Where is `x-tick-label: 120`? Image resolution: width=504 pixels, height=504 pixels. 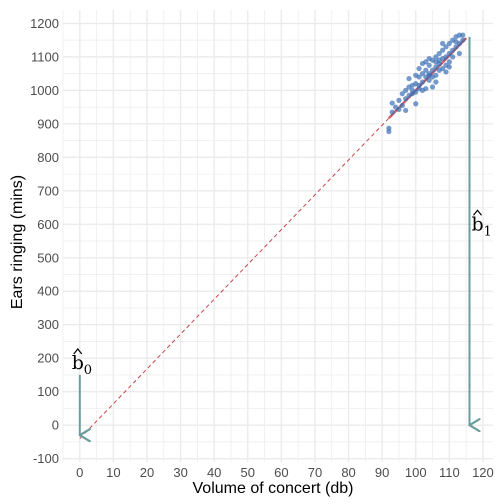 x-tick-label: 120 is located at coordinates (483, 472).